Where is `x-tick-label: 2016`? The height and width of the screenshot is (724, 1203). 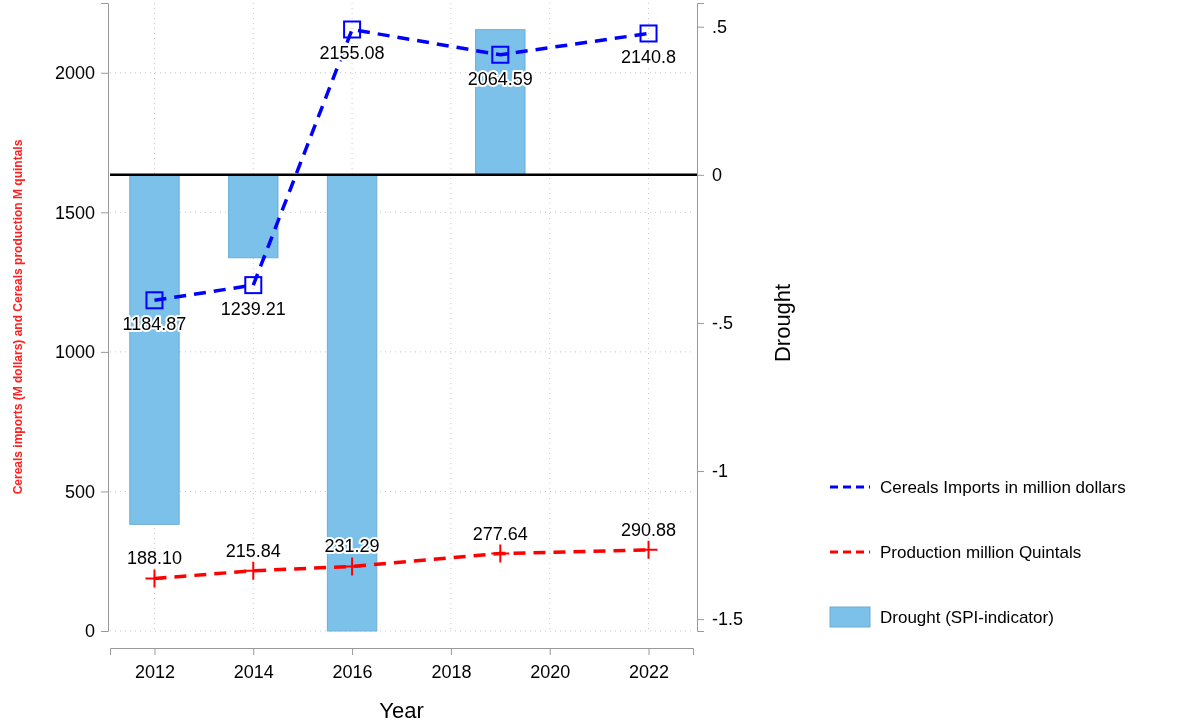 x-tick-label: 2016 is located at coordinates (352, 671).